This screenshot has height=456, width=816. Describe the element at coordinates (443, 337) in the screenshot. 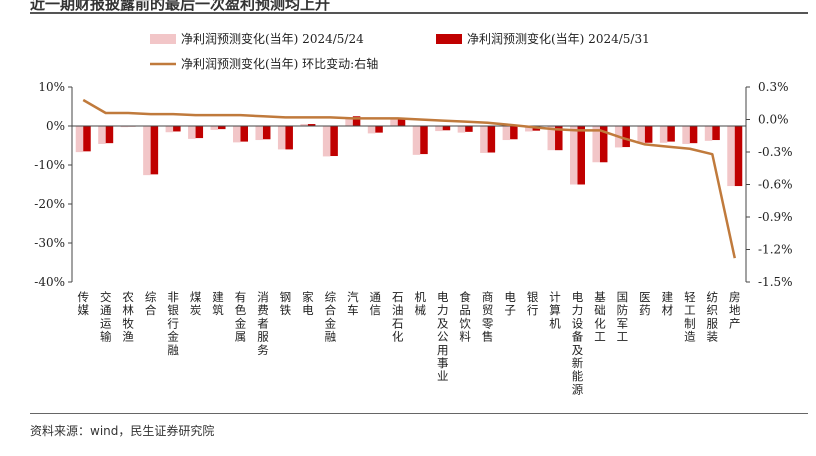

I see `category-label-char: 公` at that location.